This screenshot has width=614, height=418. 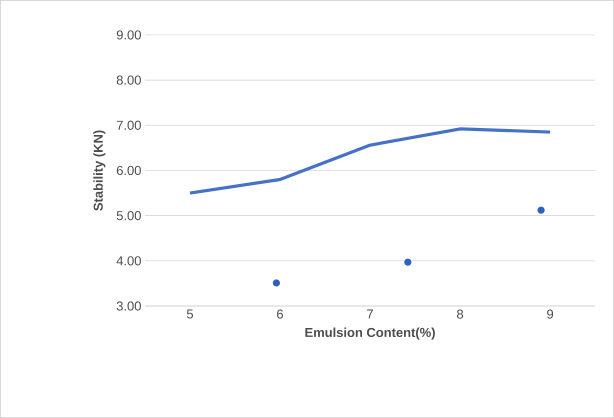 What do you see at coordinates (460, 314) in the screenshot?
I see `x-tick-label: 8` at bounding box center [460, 314].